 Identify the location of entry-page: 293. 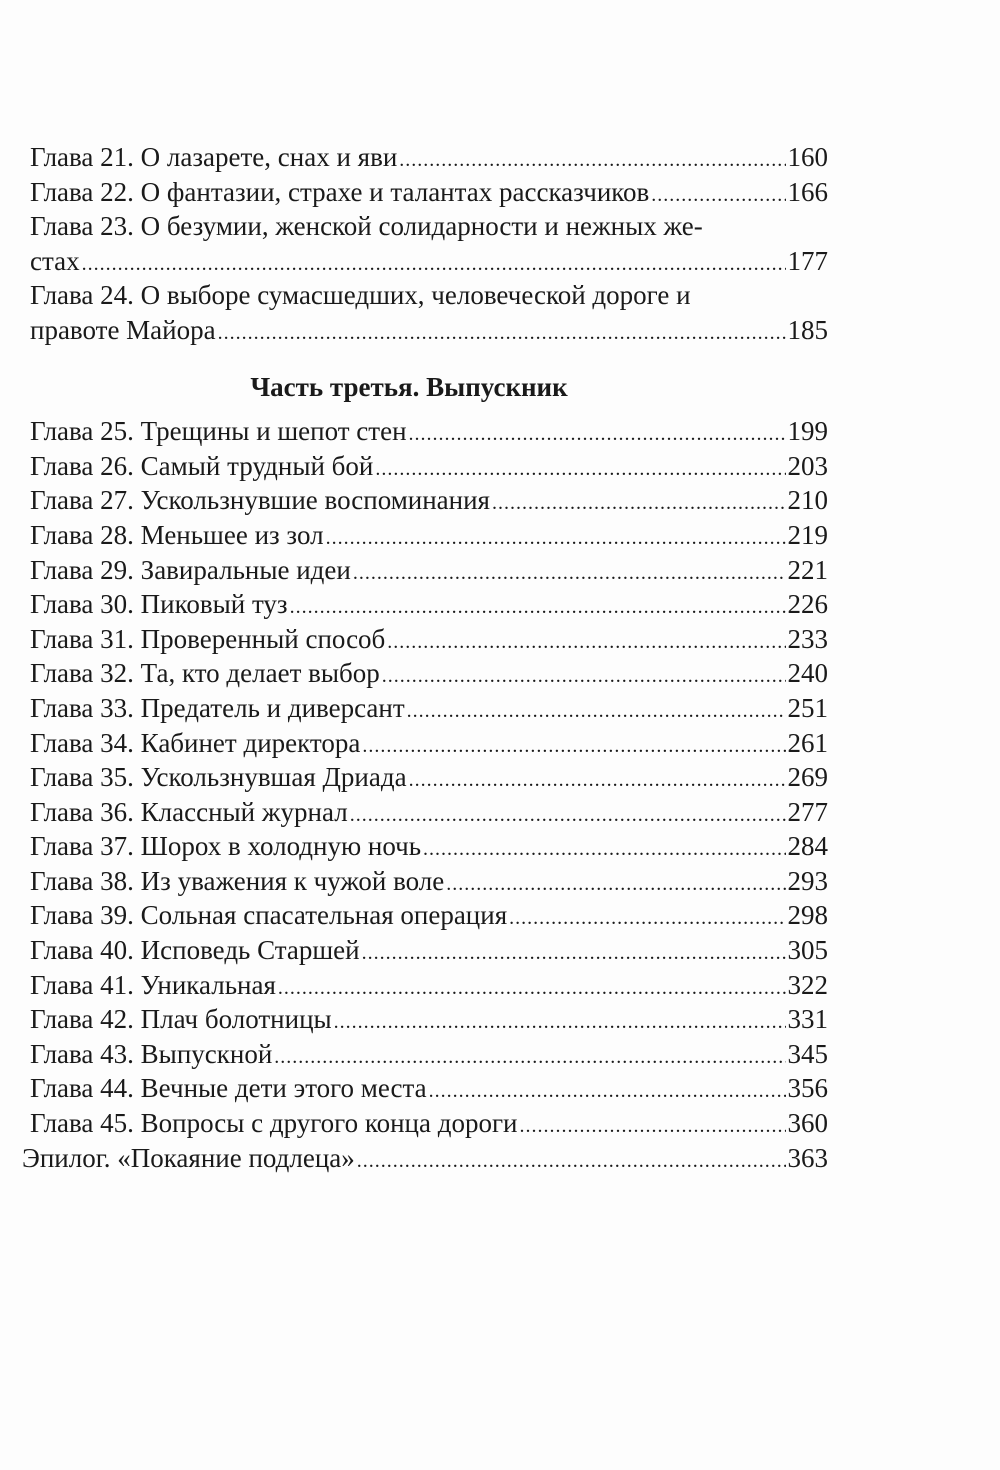
(808, 880).